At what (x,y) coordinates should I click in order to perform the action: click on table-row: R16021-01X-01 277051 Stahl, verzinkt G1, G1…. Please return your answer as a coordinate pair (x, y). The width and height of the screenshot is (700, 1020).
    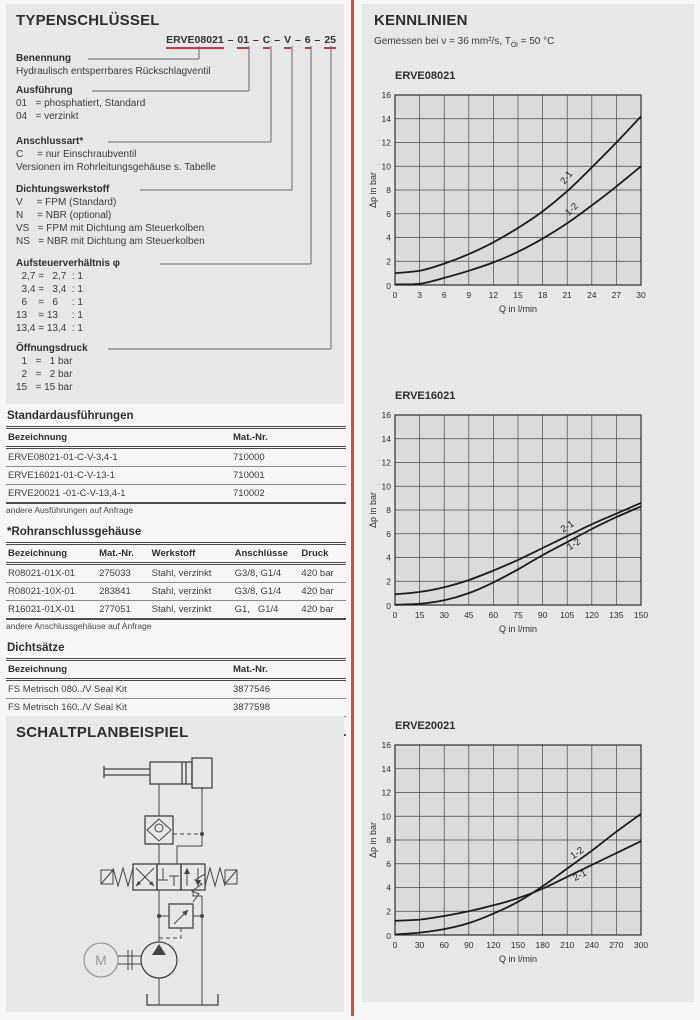
    Looking at the image, I should click on (176, 610).